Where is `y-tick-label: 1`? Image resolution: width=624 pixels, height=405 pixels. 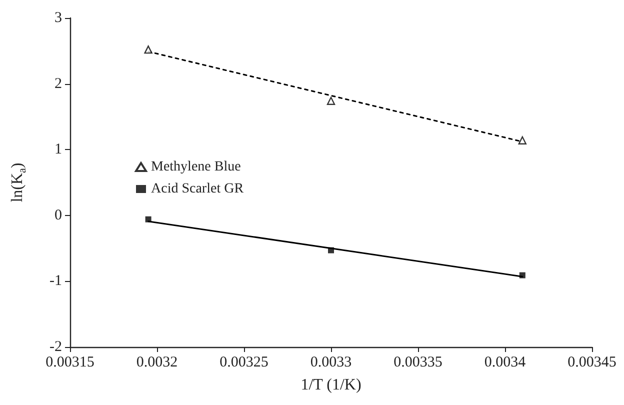 y-tick-label: 1 is located at coordinates (58, 150).